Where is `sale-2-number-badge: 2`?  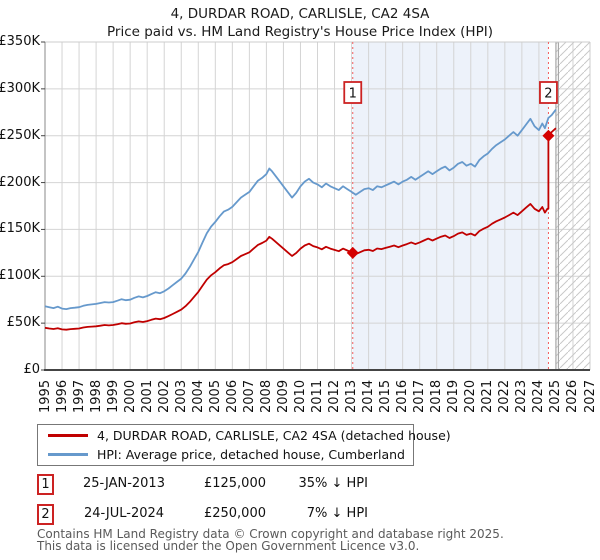 sale-2-number-badge: 2 is located at coordinates (45, 514).